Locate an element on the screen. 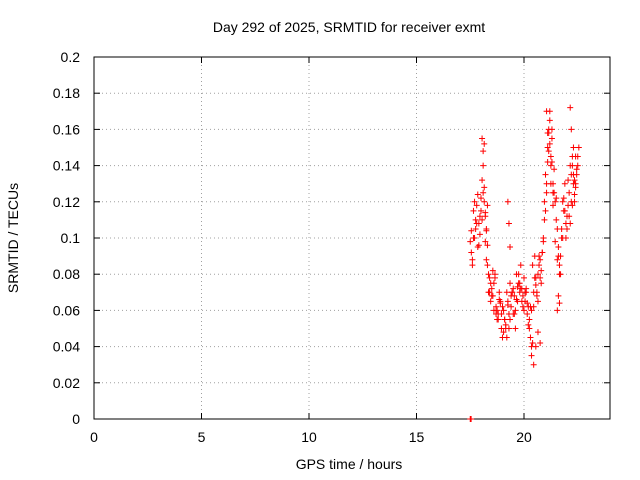  x-axis-label: GPS time / hours is located at coordinates (349, 464).